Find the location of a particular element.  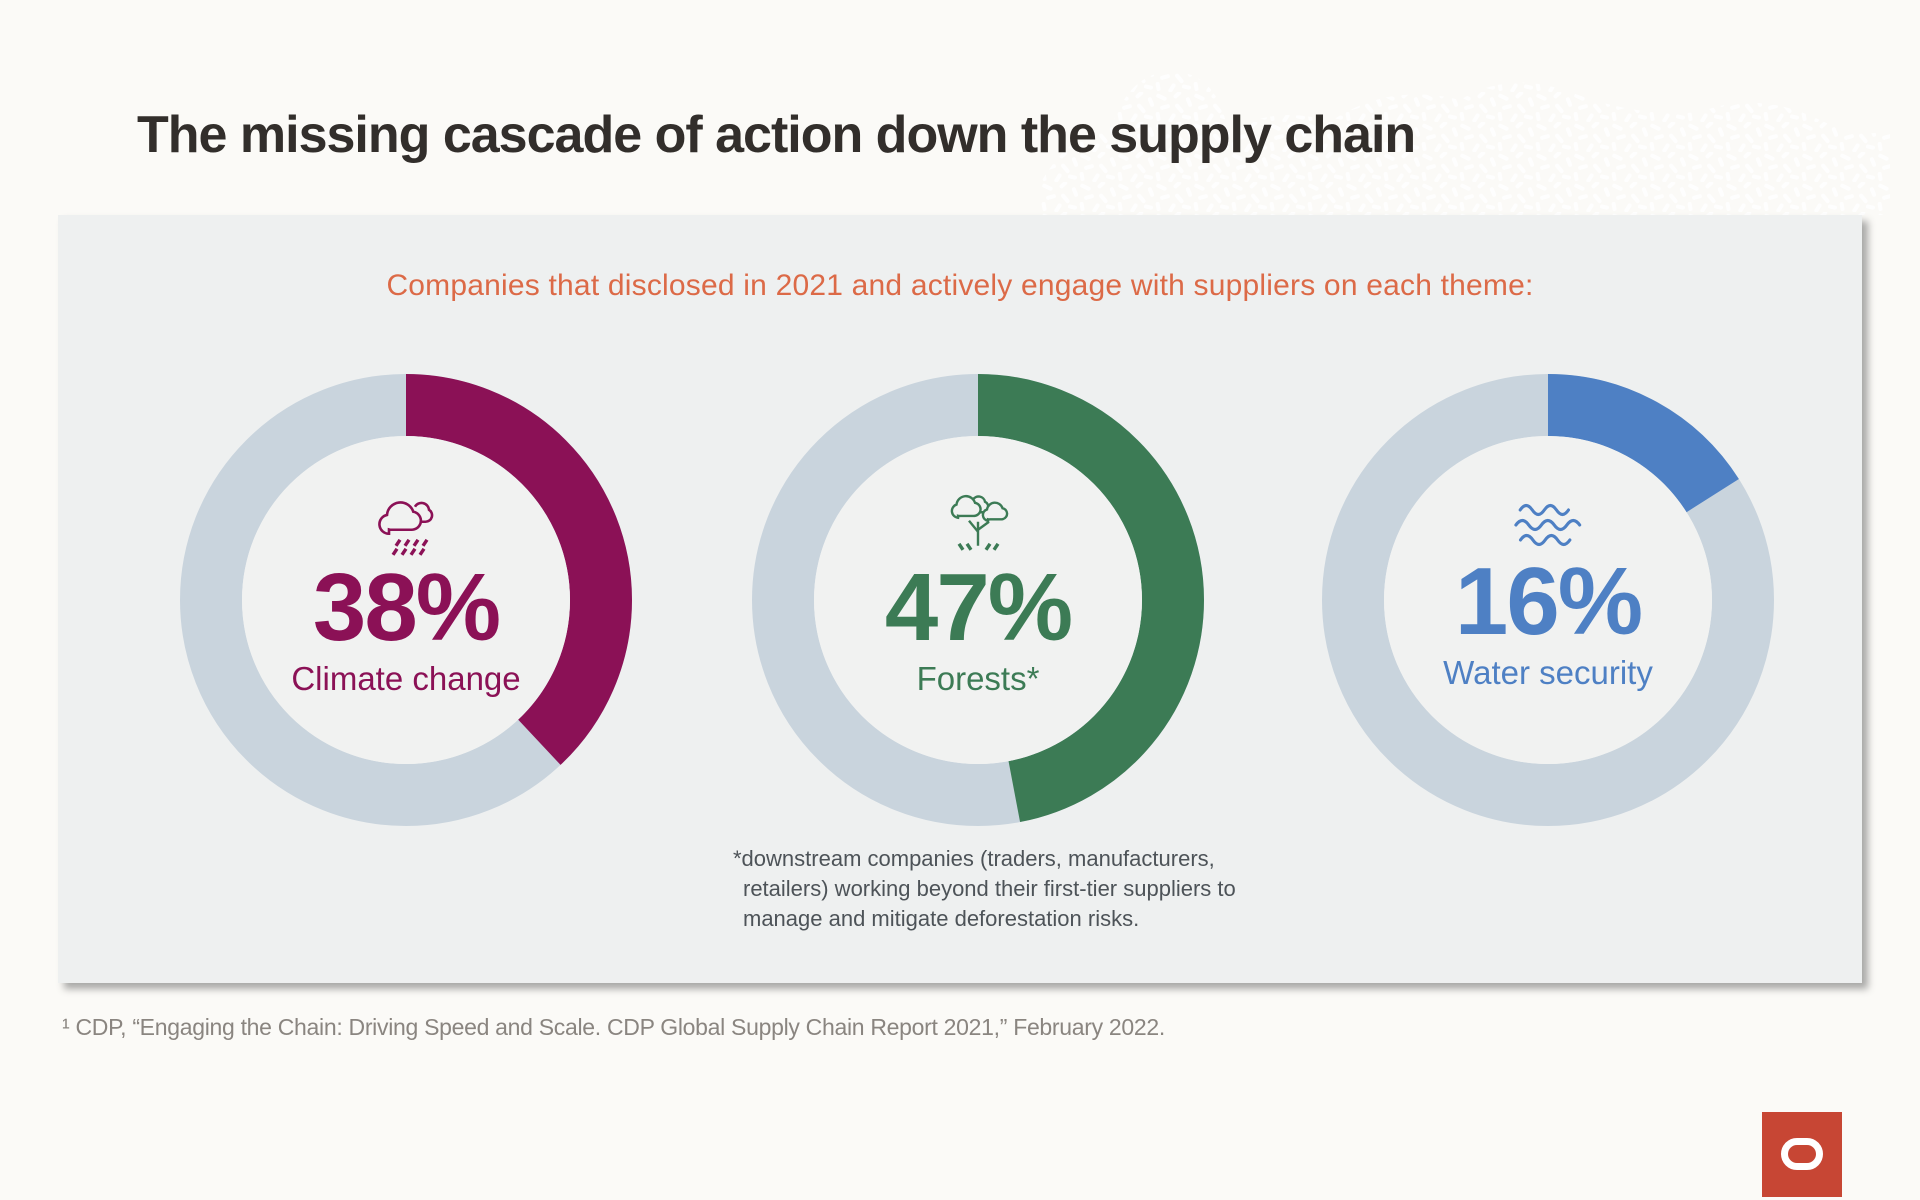

donut-chart-forests: 47% Forests* is located at coordinates (978, 600).